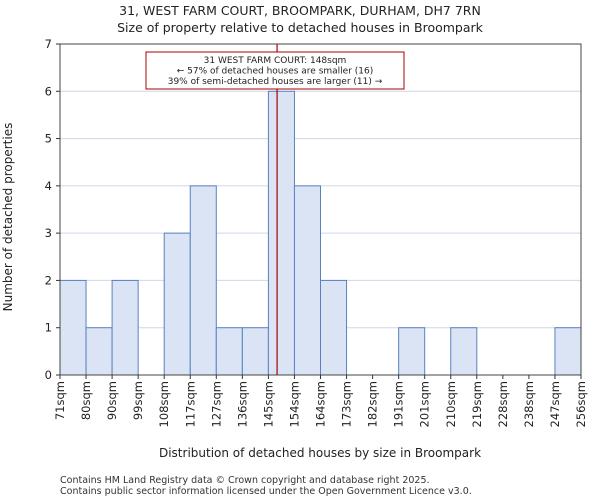 This screenshot has width=600, height=500. Describe the element at coordinates (48, 233) in the screenshot. I see `y-tick-label: 3` at that location.